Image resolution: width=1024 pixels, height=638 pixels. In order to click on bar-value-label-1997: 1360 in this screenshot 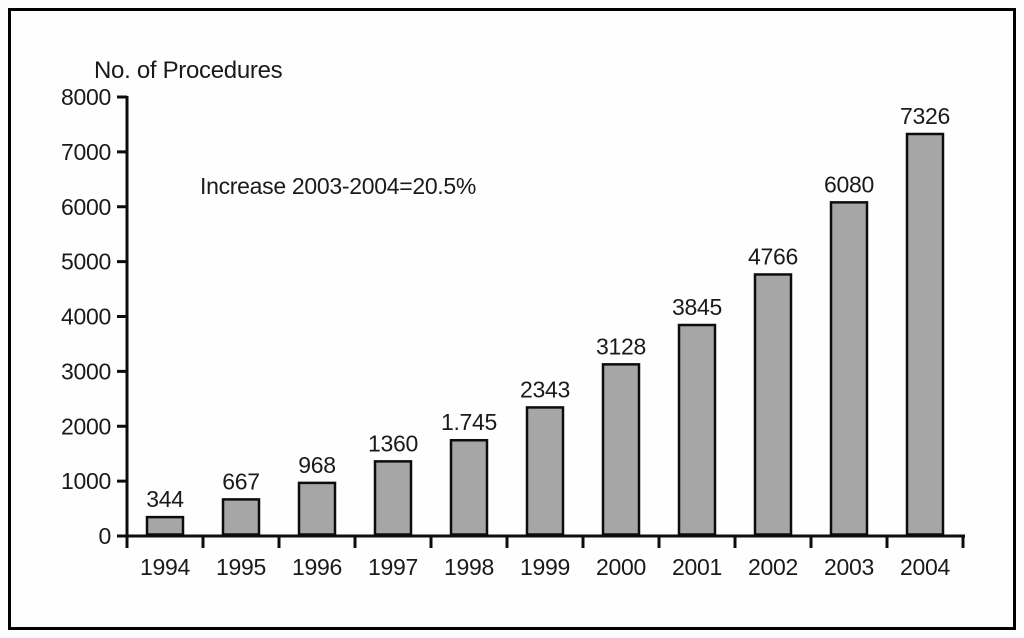, I will do `click(393, 443)`.